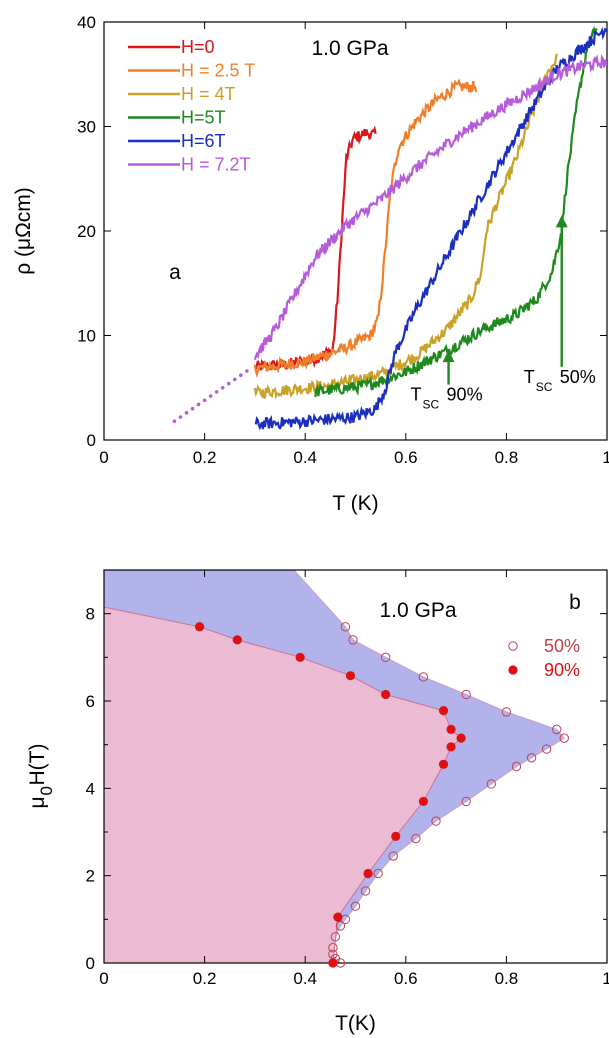  What do you see at coordinates (86, 22) in the screenshot?
I see `panel-a-ytick-label: 40` at bounding box center [86, 22].